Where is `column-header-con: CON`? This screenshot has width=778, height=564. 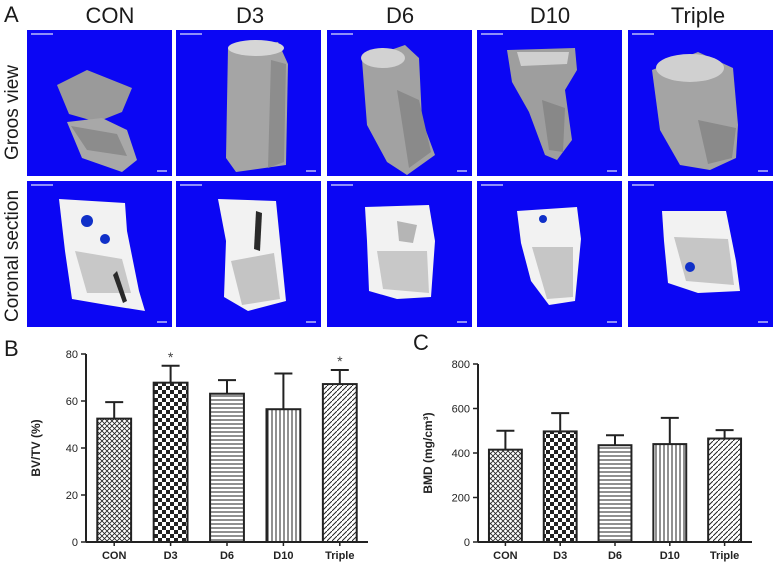
column-header-con: CON is located at coordinates (110, 15).